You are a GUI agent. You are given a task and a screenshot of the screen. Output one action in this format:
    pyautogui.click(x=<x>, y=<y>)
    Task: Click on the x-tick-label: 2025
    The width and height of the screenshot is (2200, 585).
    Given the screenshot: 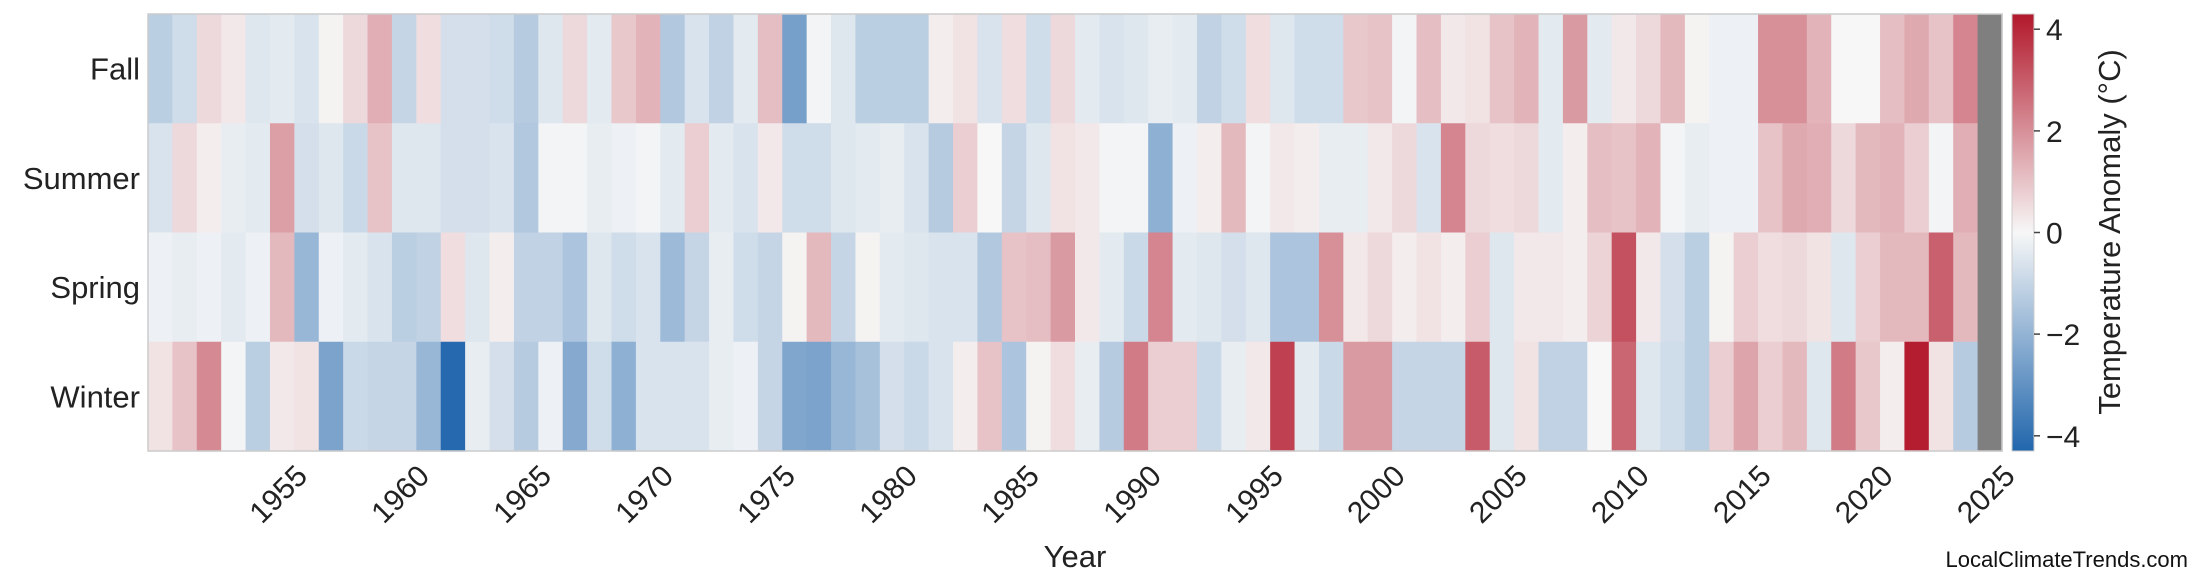 What is the action you would take?
    pyautogui.click(x=1986, y=494)
    